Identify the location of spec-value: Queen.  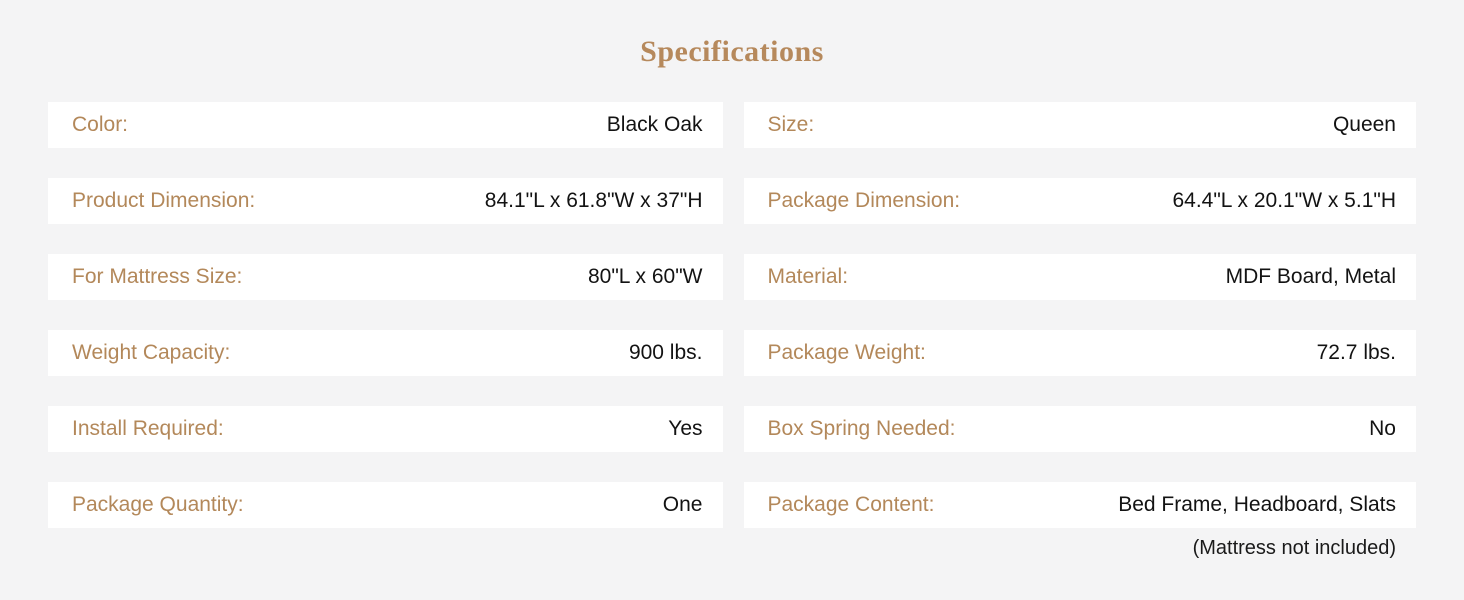
(1364, 124).